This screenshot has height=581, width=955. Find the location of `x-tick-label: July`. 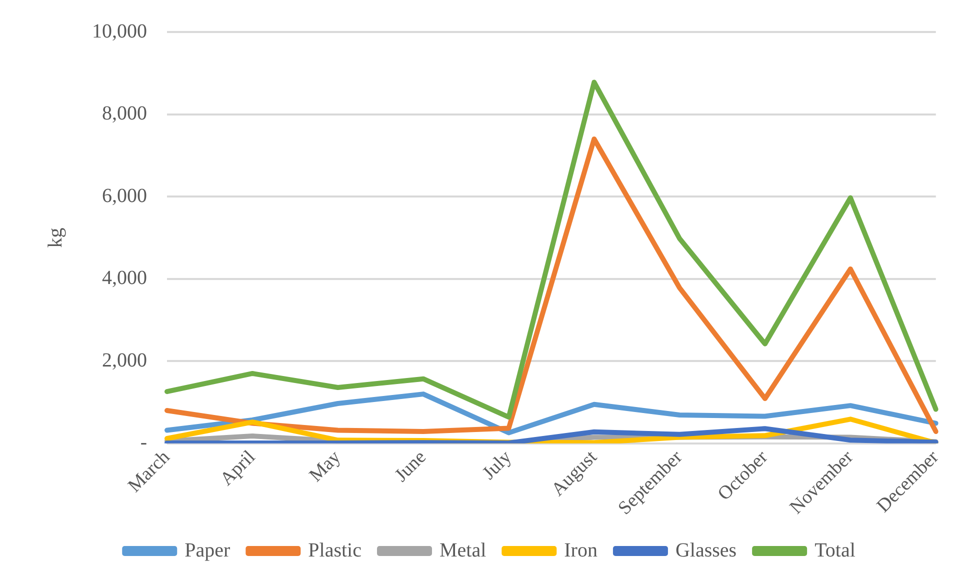

x-tick-label: July is located at coordinates (497, 465).